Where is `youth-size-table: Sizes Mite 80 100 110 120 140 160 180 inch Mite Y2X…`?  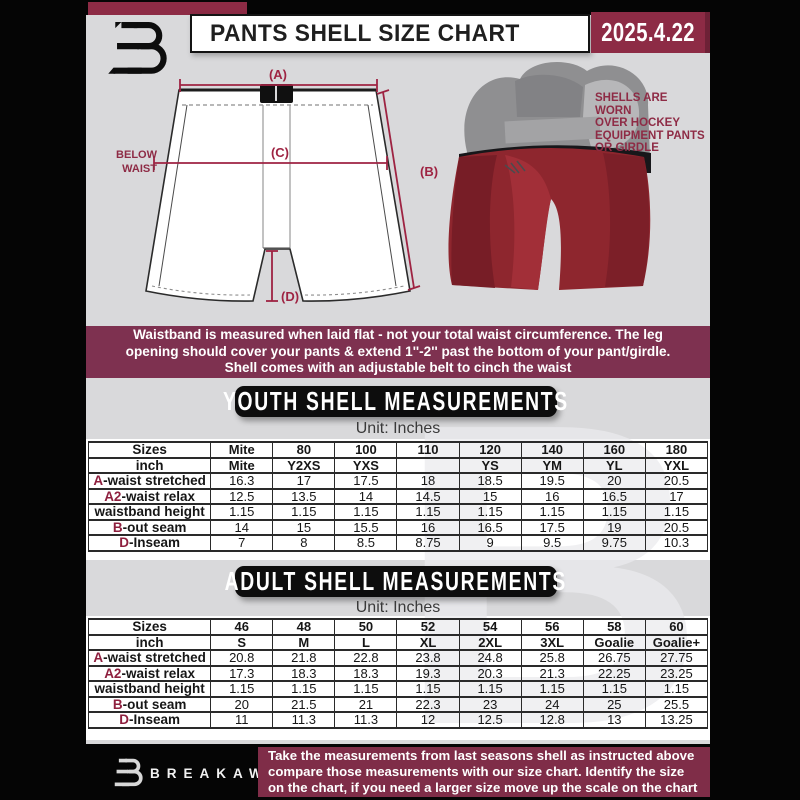 youth-size-table: Sizes Mite 80 100 110 120 140 160 180 inch Mite Y2X… is located at coordinates (398, 496).